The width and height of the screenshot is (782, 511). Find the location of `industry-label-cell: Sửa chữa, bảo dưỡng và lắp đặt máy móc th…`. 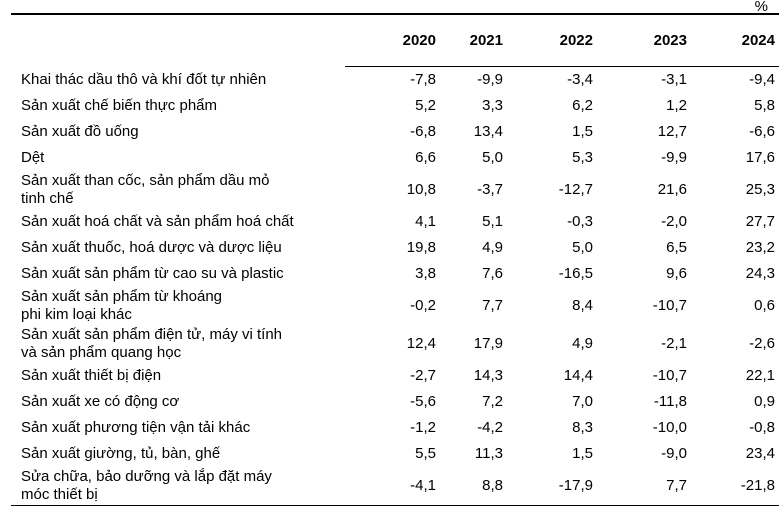

industry-label-cell: Sửa chữa, bảo dưỡng và lắp đặt máy móc th… is located at coordinates (178, 486).